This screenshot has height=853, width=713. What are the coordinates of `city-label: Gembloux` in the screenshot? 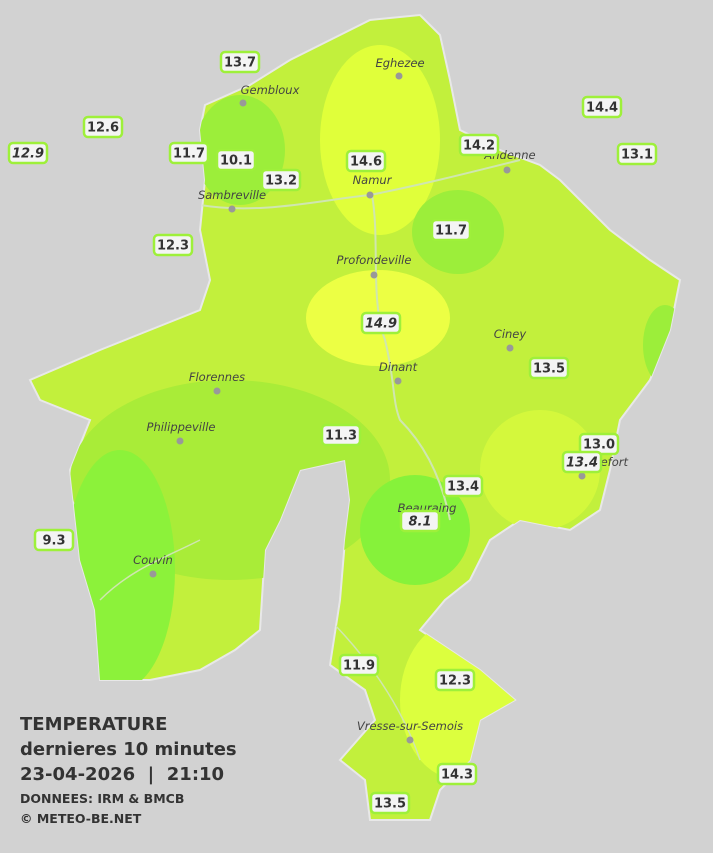 It's located at (270, 90).